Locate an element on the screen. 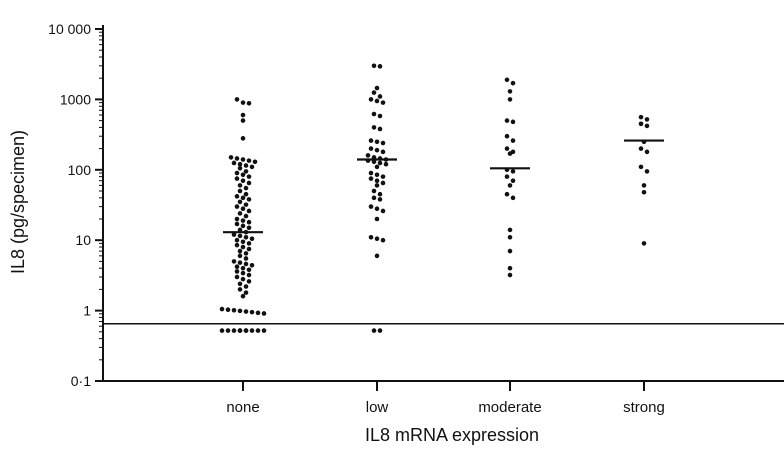  y-tick-label: 1 is located at coordinates (87, 311).